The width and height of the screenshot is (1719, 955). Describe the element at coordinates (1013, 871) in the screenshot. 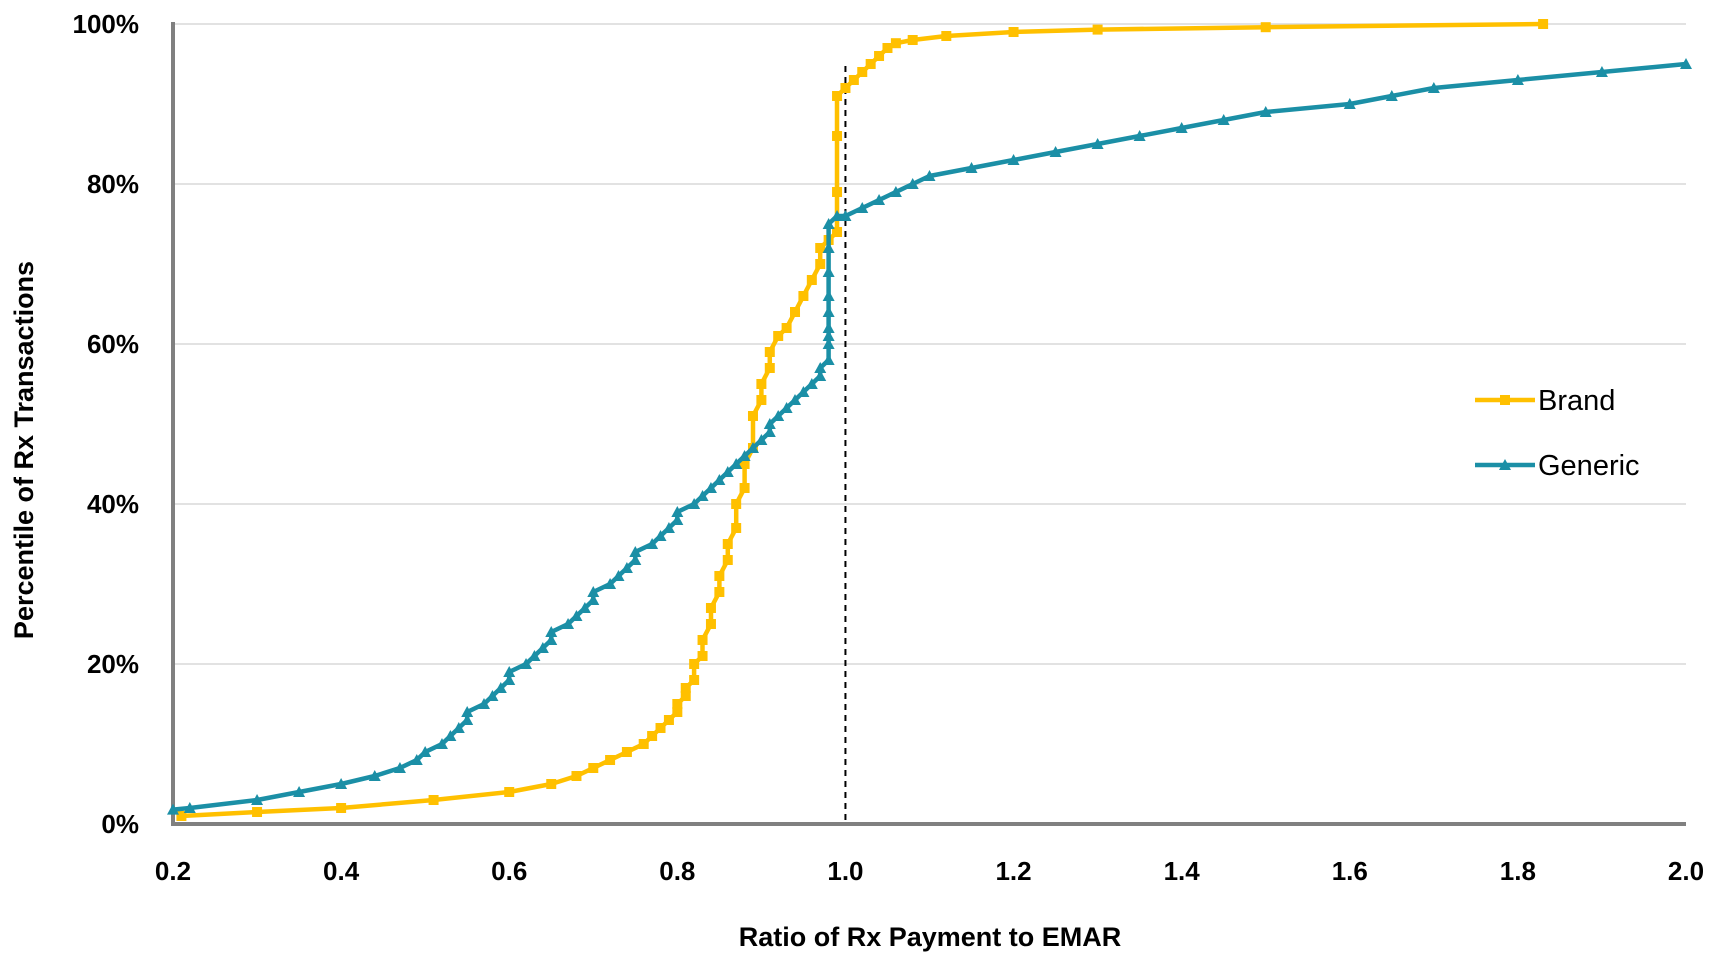

I see `x-tick-label: 1.2` at that location.